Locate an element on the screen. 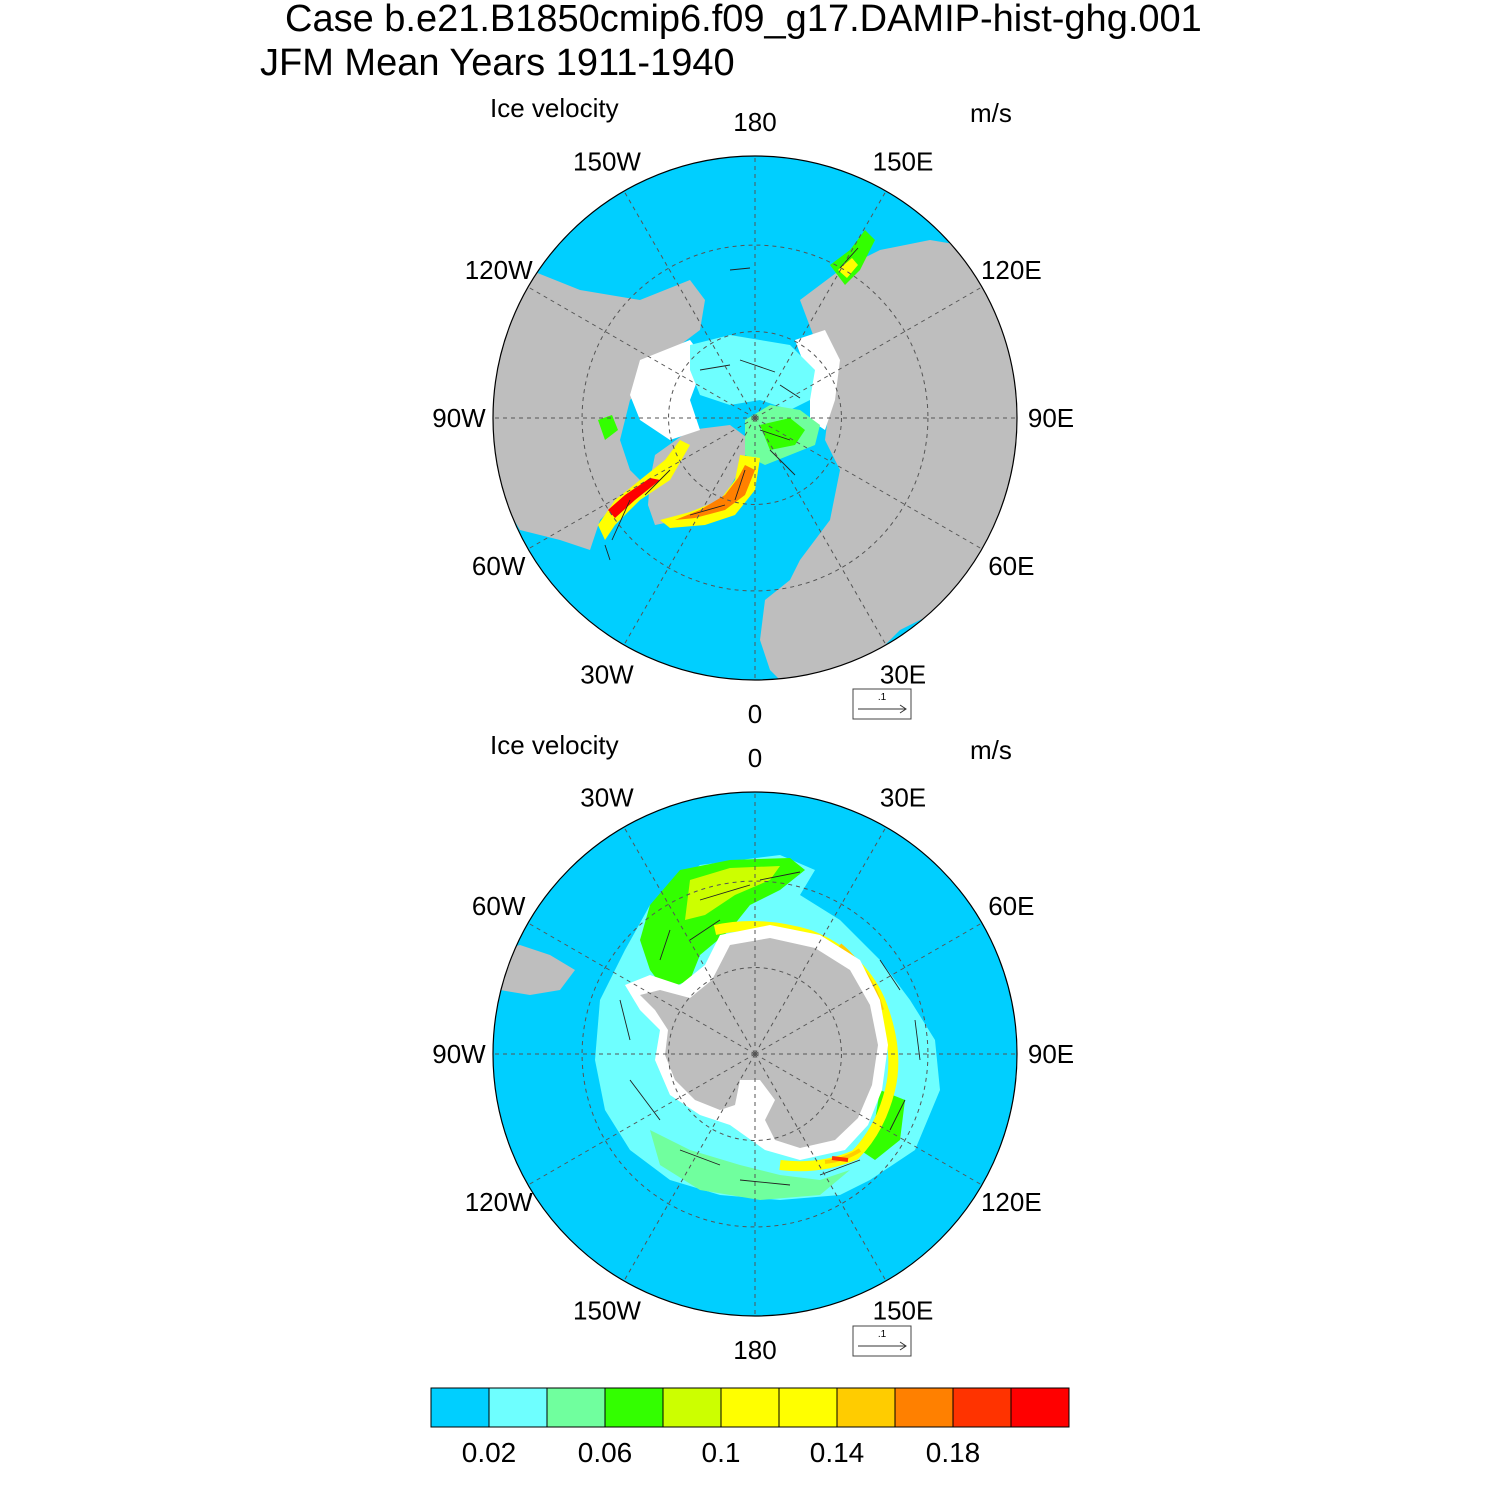  south-reference-vector-label: .1 is located at coordinates (882, 1334).